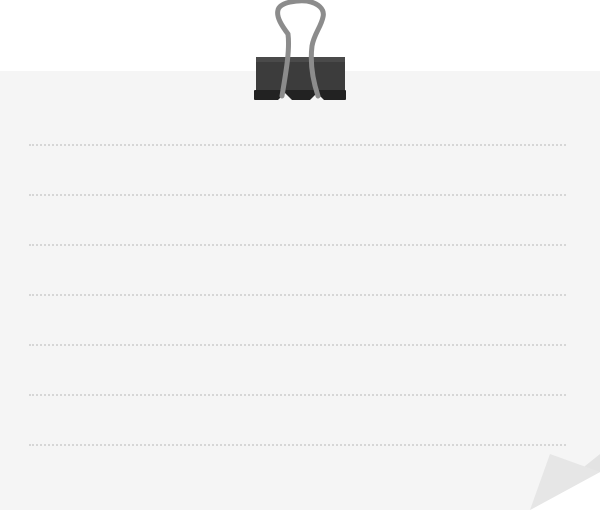 The image size is (600, 510). What do you see at coordinates (300, 50) in the screenshot?
I see `binder-clip-icon` at bounding box center [300, 50].